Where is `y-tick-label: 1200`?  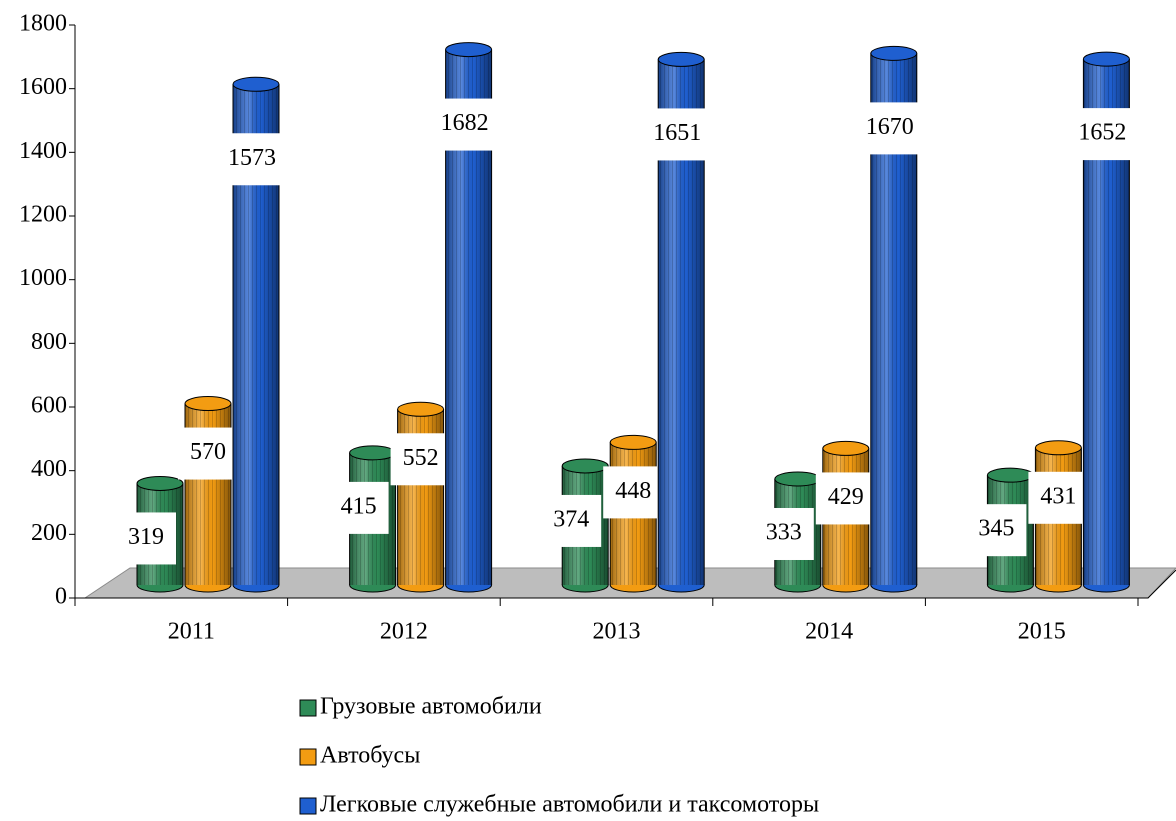 y-tick-label: 1200 is located at coordinates (43, 215).